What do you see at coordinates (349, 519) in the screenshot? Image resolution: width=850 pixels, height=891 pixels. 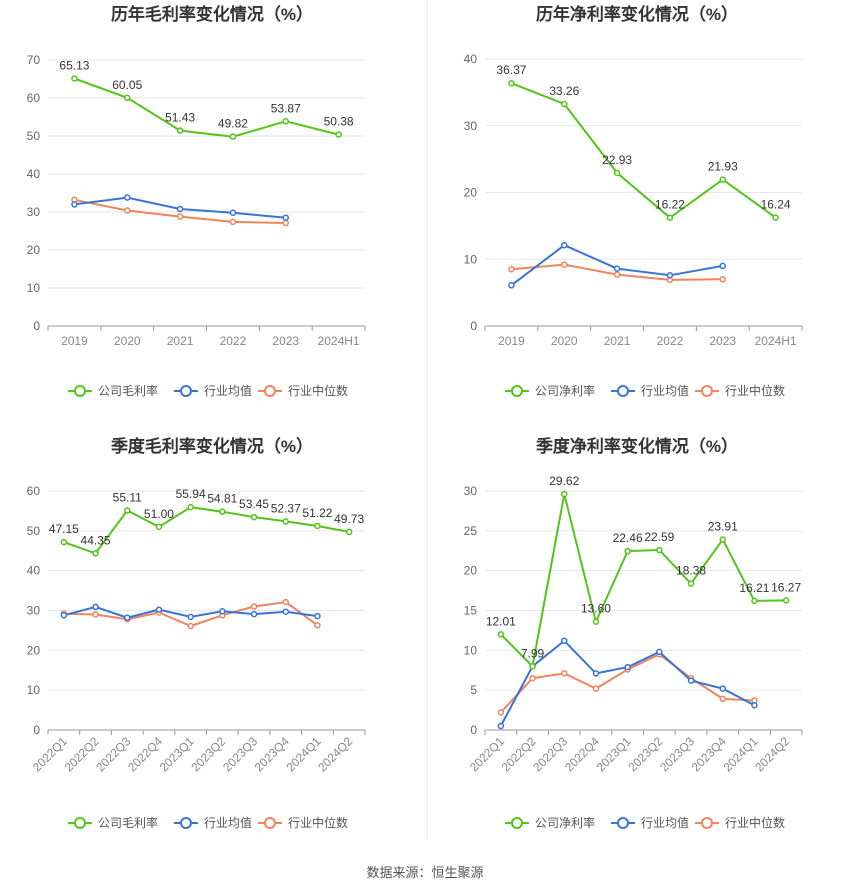 I see `data-label: 49.73` at bounding box center [349, 519].